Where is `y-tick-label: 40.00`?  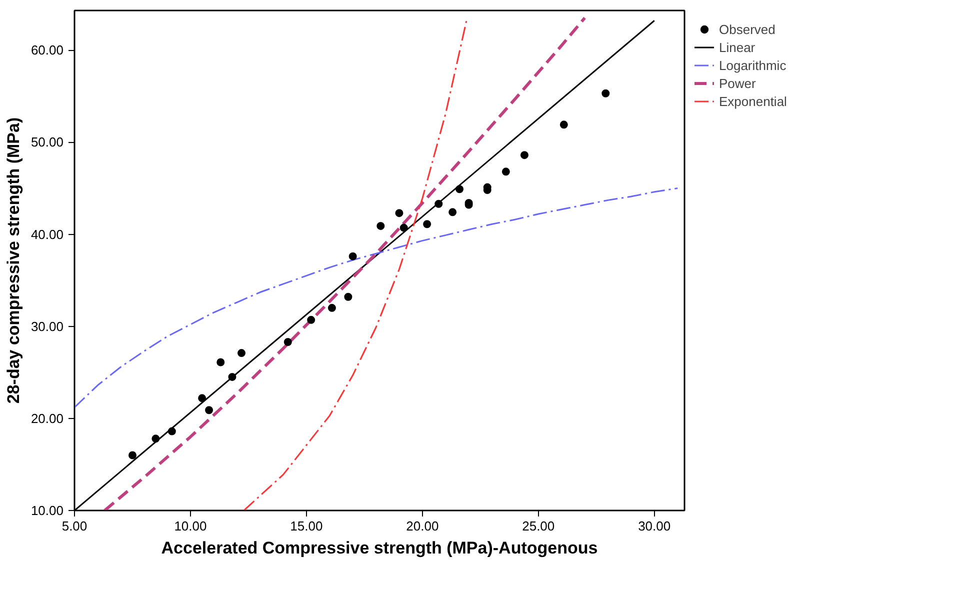
y-tick-label: 40.00 is located at coordinates (47, 234).